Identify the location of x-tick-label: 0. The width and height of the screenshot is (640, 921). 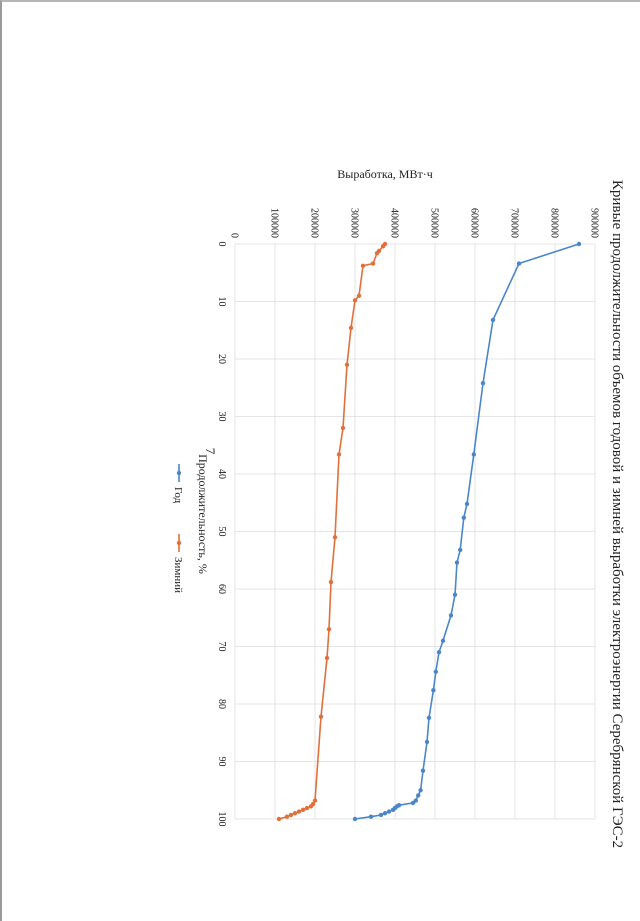
(221, 244).